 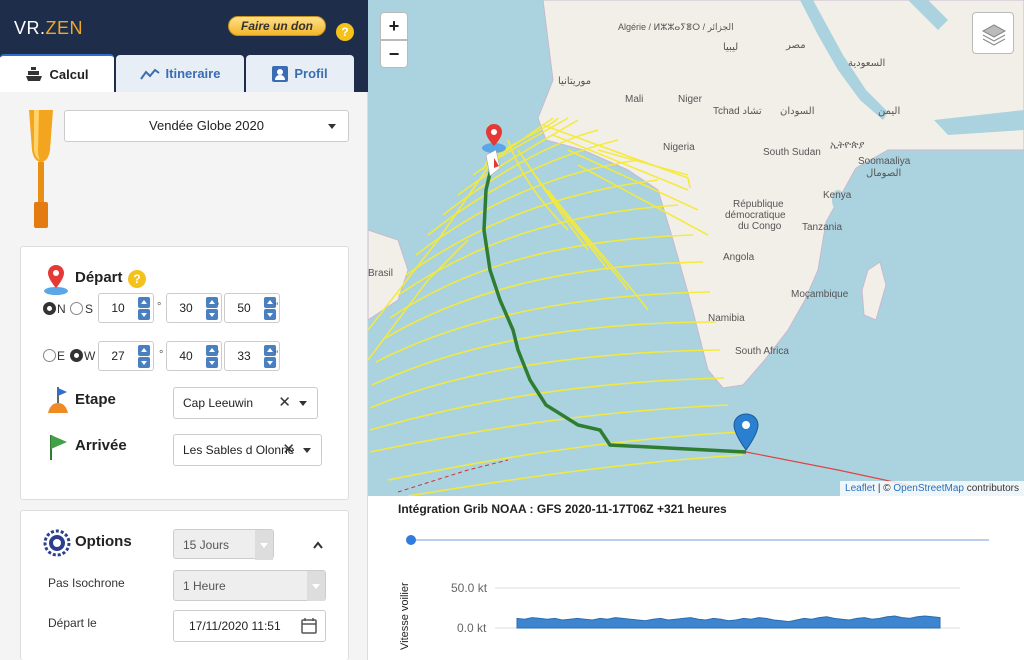 I want to click on radio-south, so click(x=76, y=308).